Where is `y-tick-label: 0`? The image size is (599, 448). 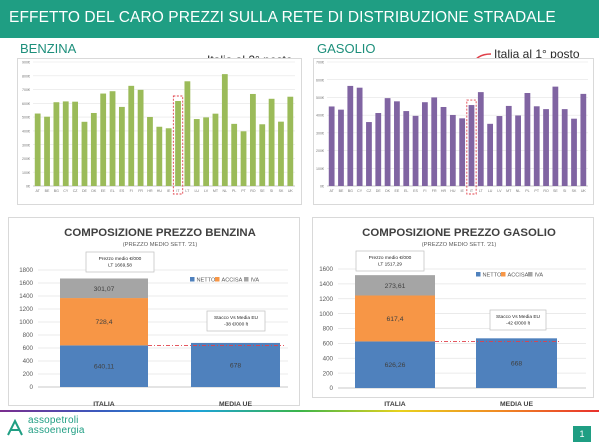
y-tick-label: 0 is located at coordinates (332, 388).